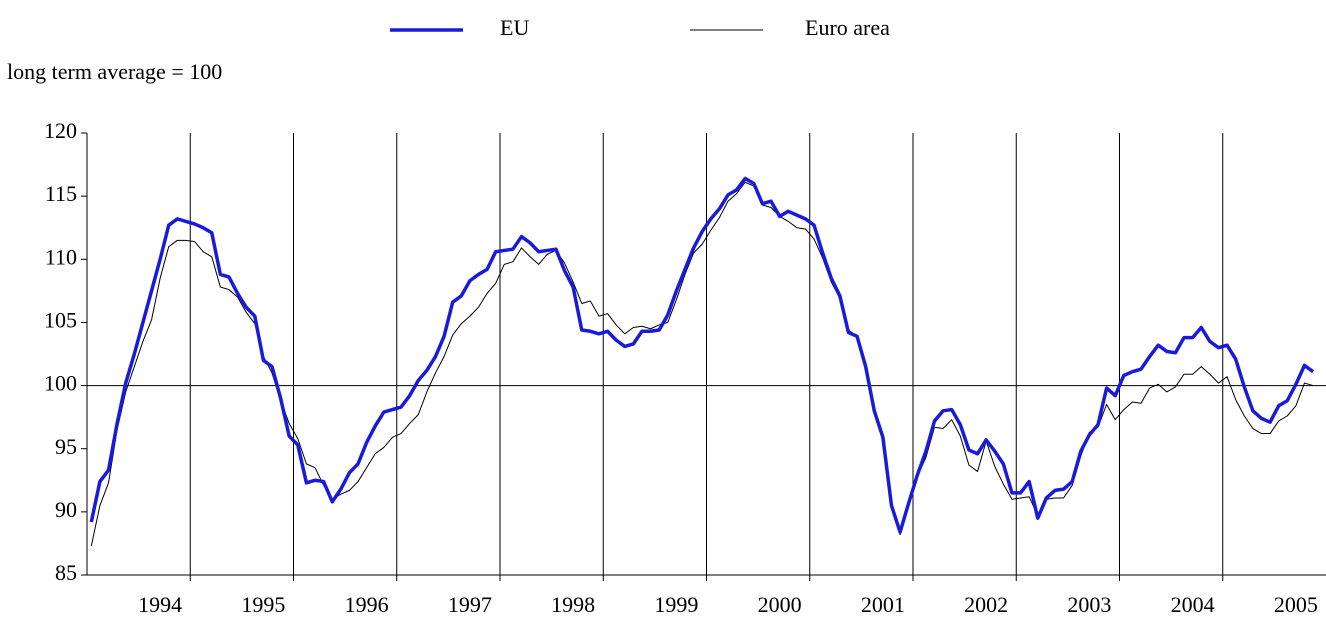 This screenshot has height=629, width=1326. Describe the element at coordinates (847, 27) in the screenshot. I see `legend-label: Euro area` at that location.